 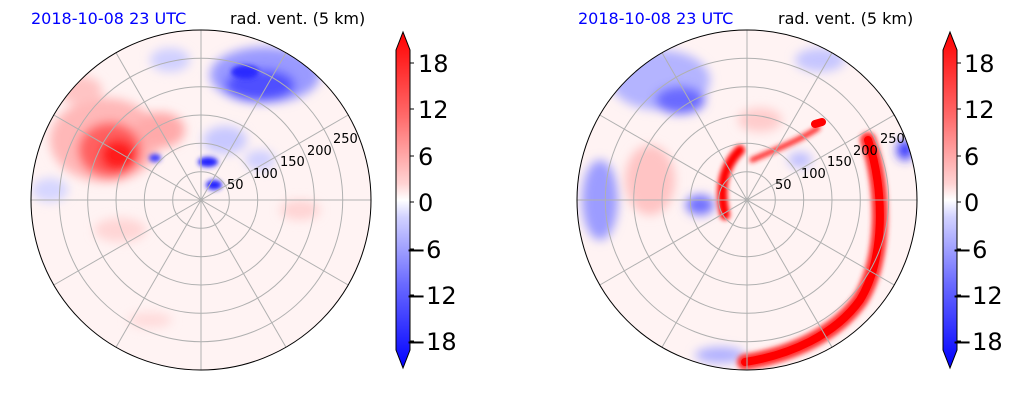 What do you see at coordinates (971, 157) in the screenshot?
I see `right-cb-tick-6: 6` at bounding box center [971, 157].